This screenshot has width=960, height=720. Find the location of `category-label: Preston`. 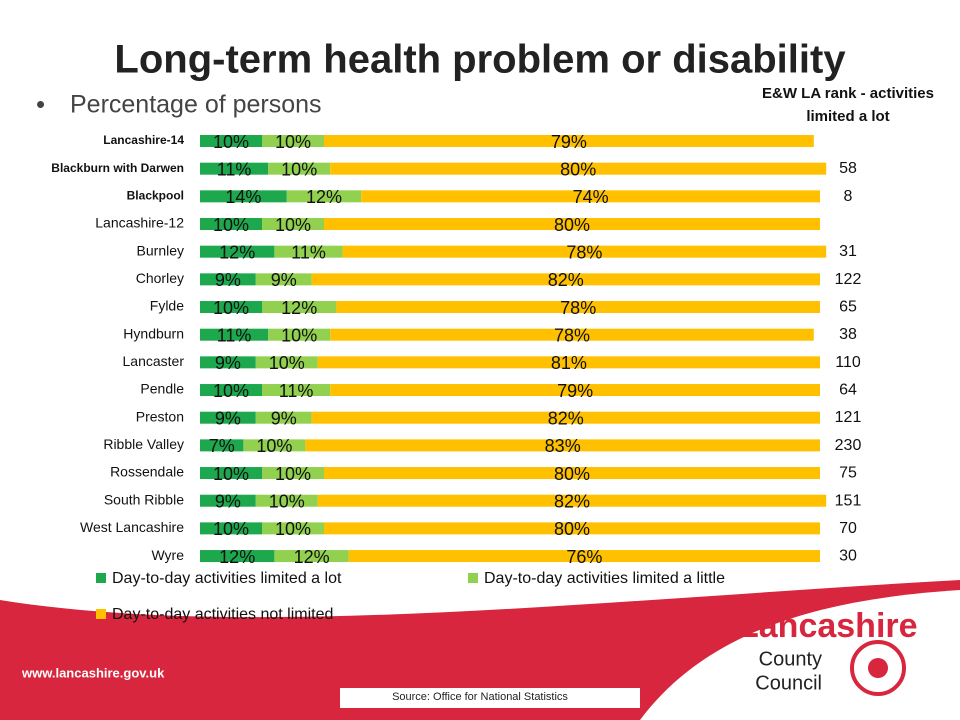

category-label: Preston is located at coordinates (160, 416).